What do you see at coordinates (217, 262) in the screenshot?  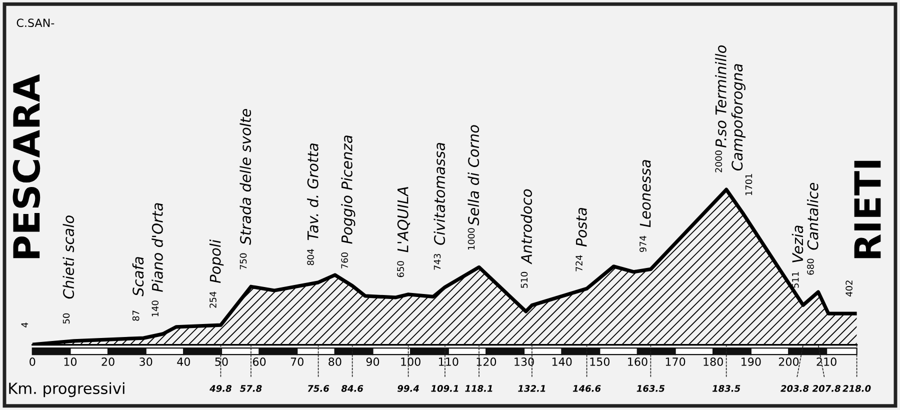 I see `annotation: Popoli` at bounding box center [217, 262].